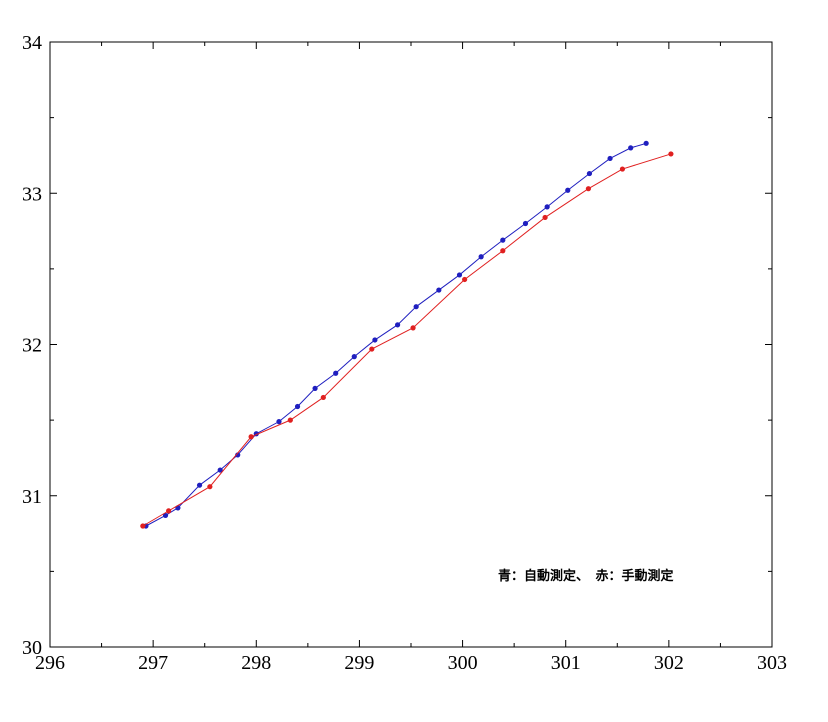 The image size is (828, 722). What do you see at coordinates (32, 497) in the screenshot?
I see `y-tick-label: 31` at bounding box center [32, 497].